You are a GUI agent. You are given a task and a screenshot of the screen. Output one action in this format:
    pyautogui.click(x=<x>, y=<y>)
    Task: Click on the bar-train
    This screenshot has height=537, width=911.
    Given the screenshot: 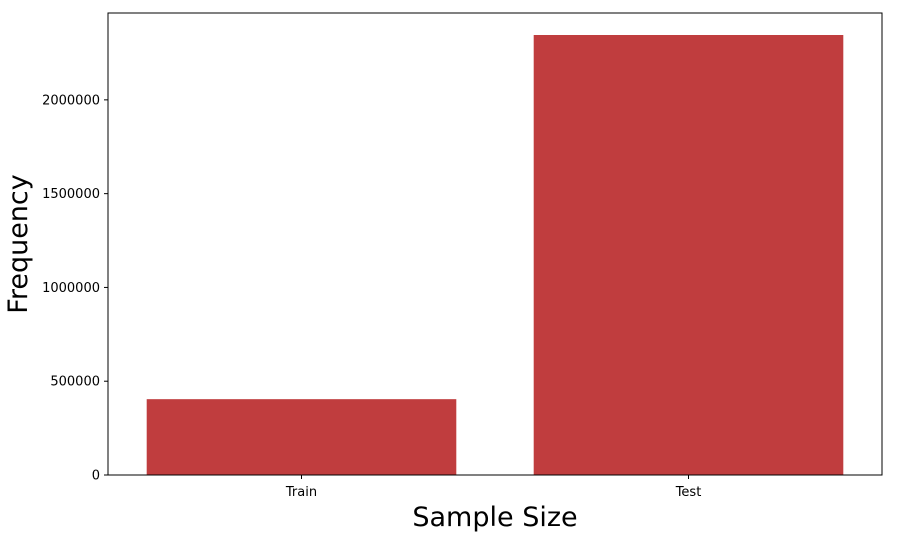 What is the action you would take?
    pyautogui.click(x=301, y=437)
    